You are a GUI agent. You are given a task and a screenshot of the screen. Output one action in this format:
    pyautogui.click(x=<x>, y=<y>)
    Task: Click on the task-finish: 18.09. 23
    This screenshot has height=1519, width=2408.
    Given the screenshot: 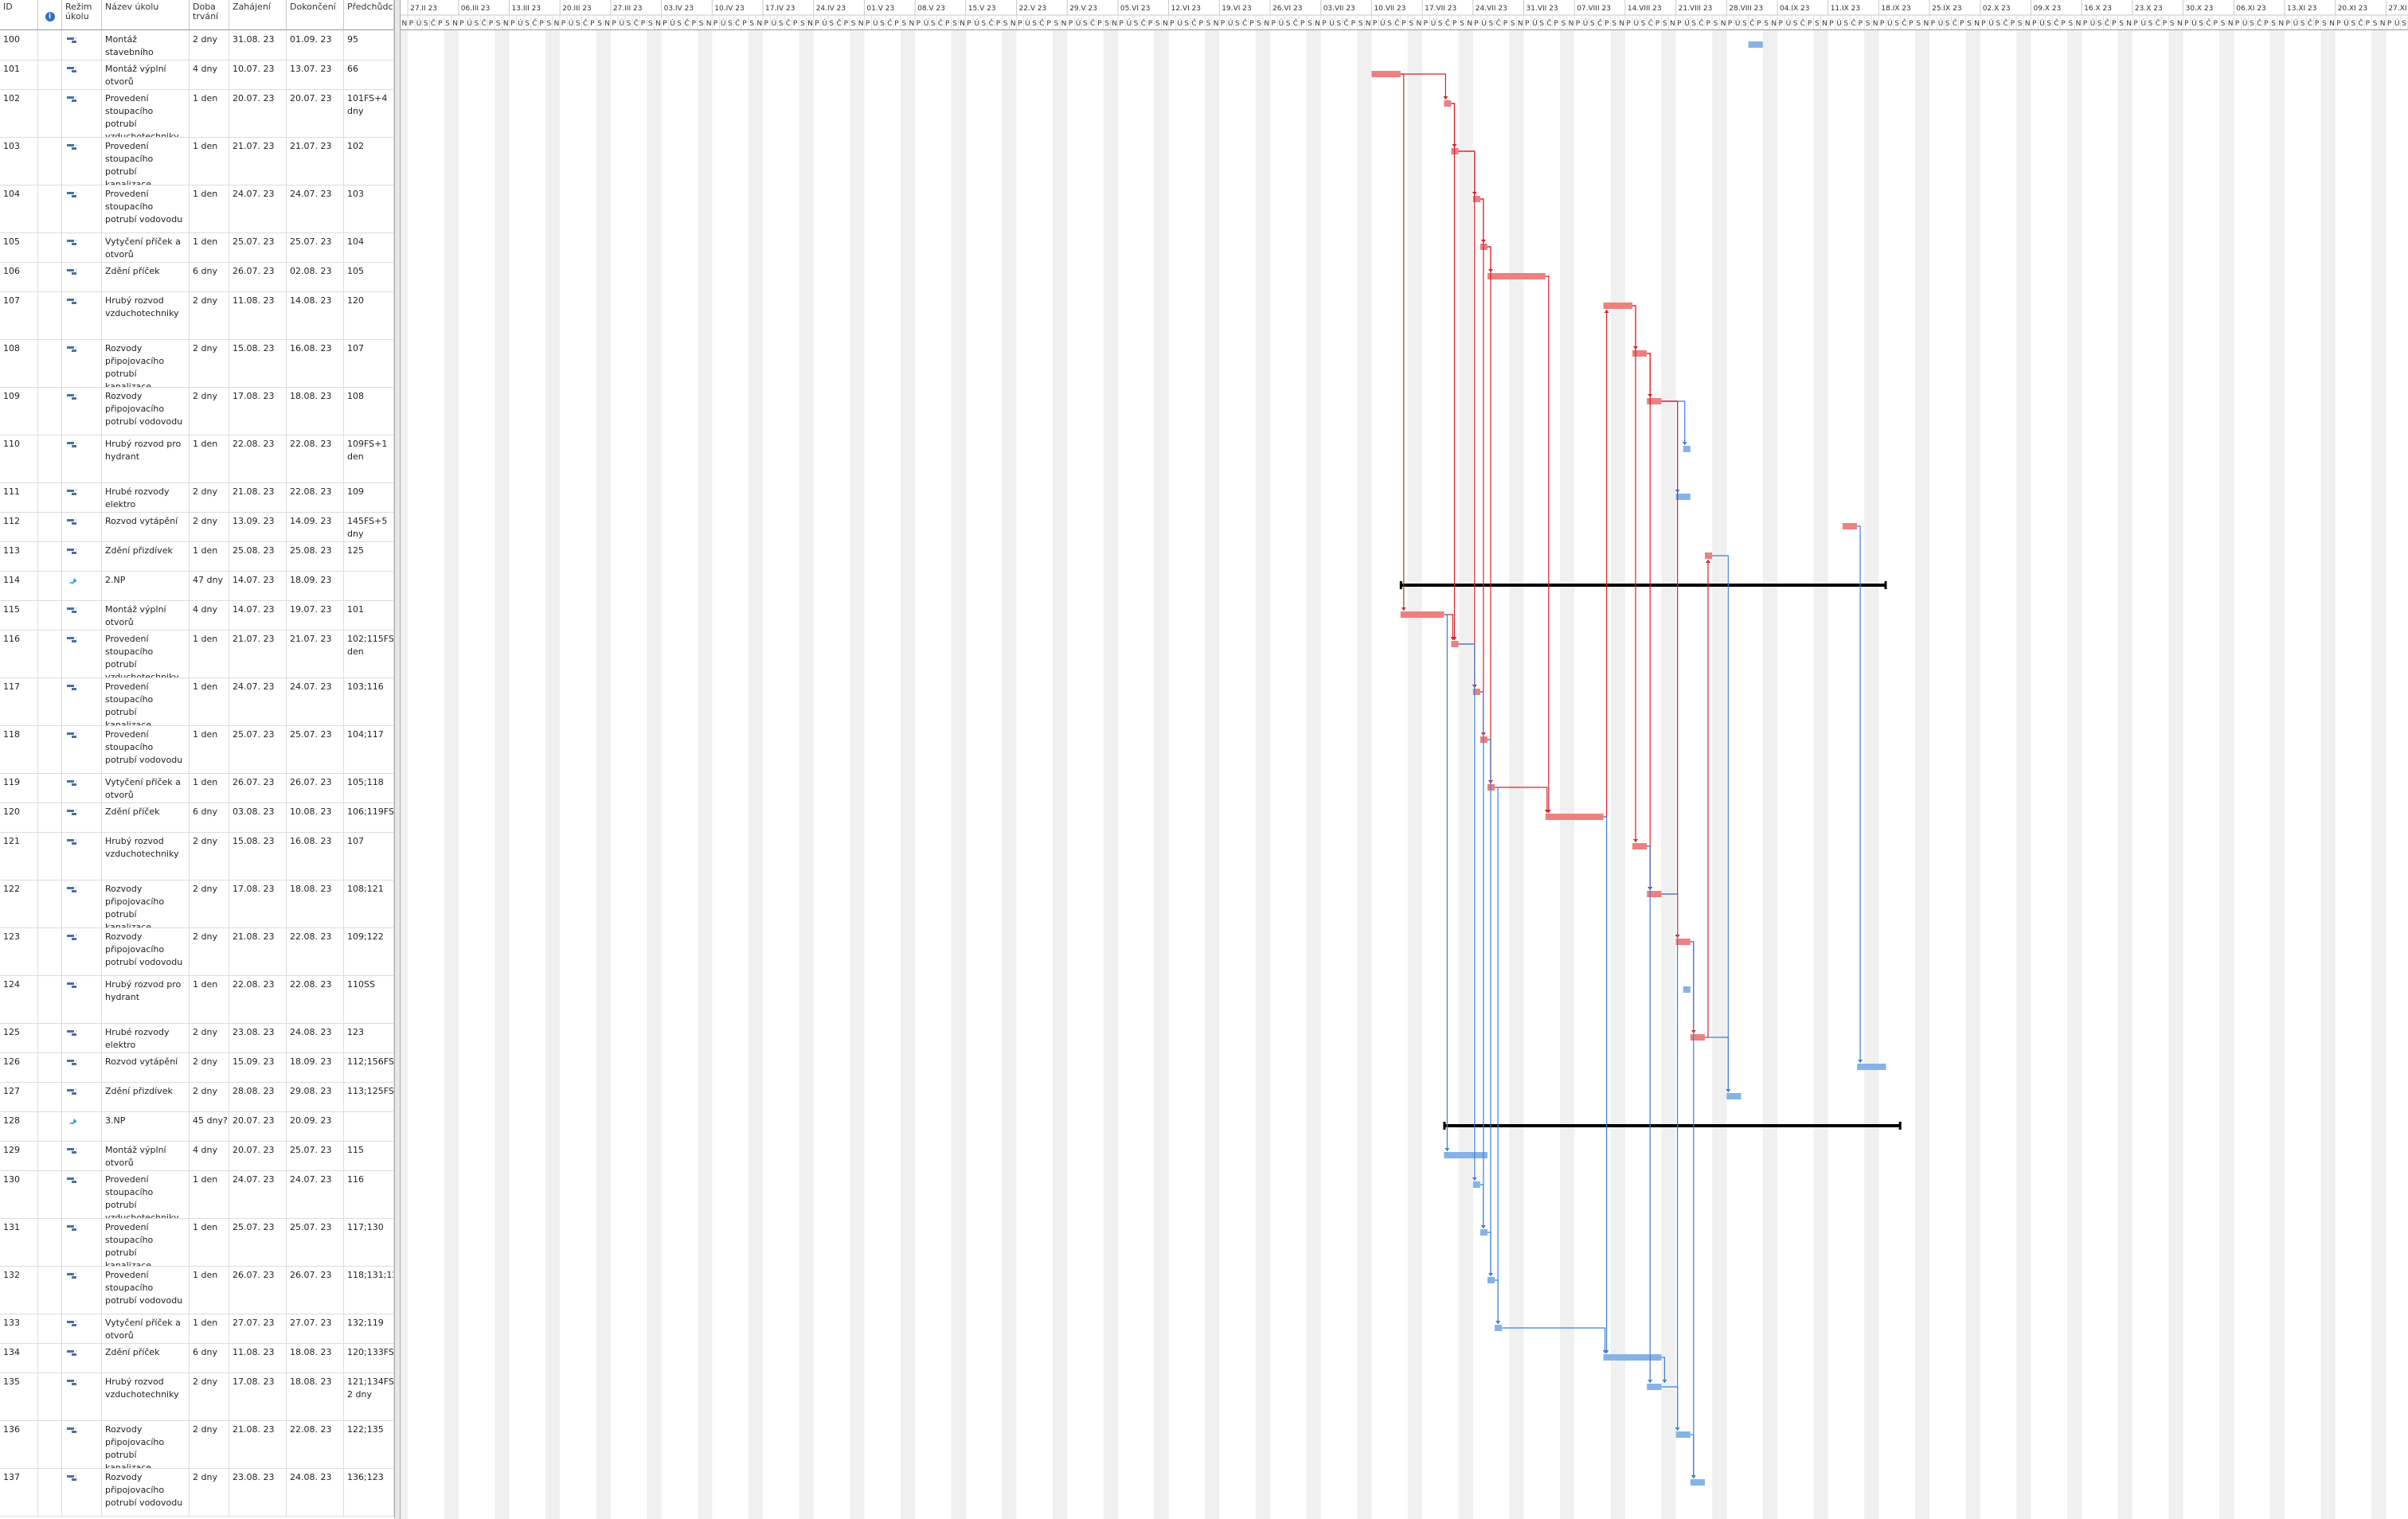 What is the action you would take?
    pyautogui.click(x=315, y=1067)
    